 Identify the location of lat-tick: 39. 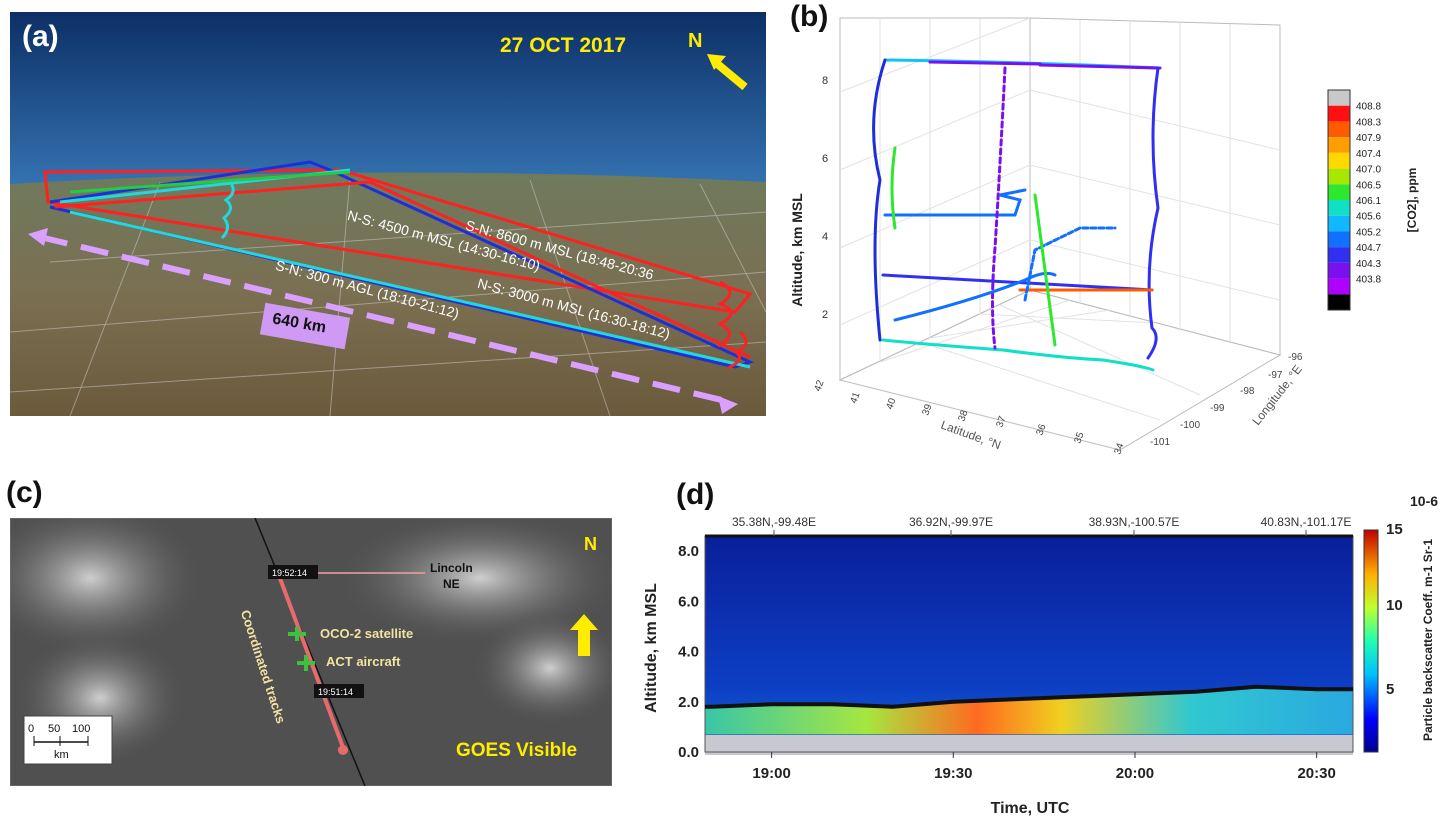
(927, 409).